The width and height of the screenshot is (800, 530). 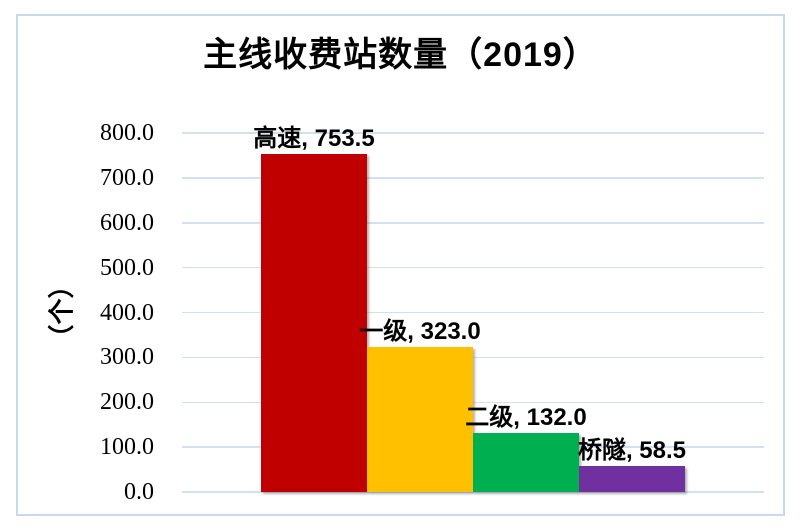 I want to click on y-tick-label: 600.0, so click(x=127, y=222).